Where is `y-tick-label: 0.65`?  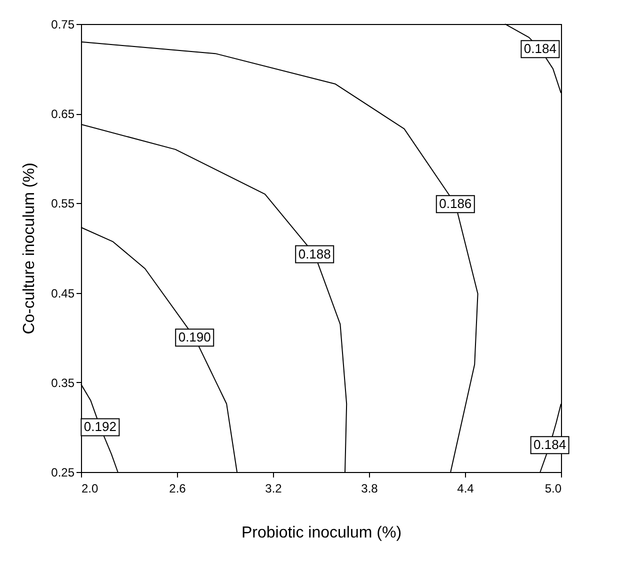 y-tick-label: 0.65 is located at coordinates (63, 114).